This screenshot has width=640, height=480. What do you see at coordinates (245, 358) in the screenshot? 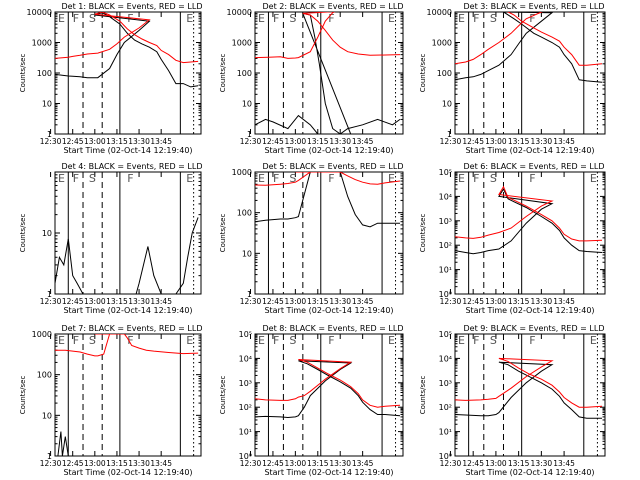
I see `y-tick-label: 10⁴` at bounding box center [245, 358].